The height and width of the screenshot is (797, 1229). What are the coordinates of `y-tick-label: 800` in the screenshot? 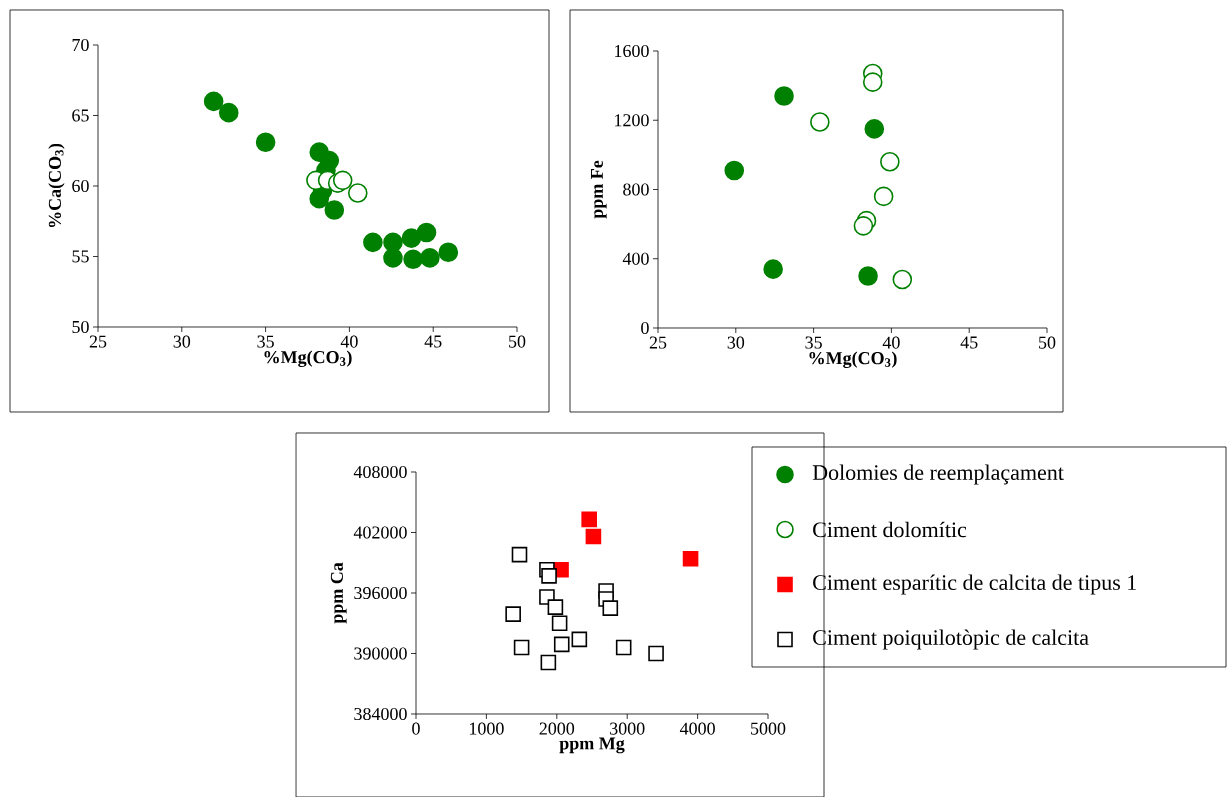 It's located at (636, 189).